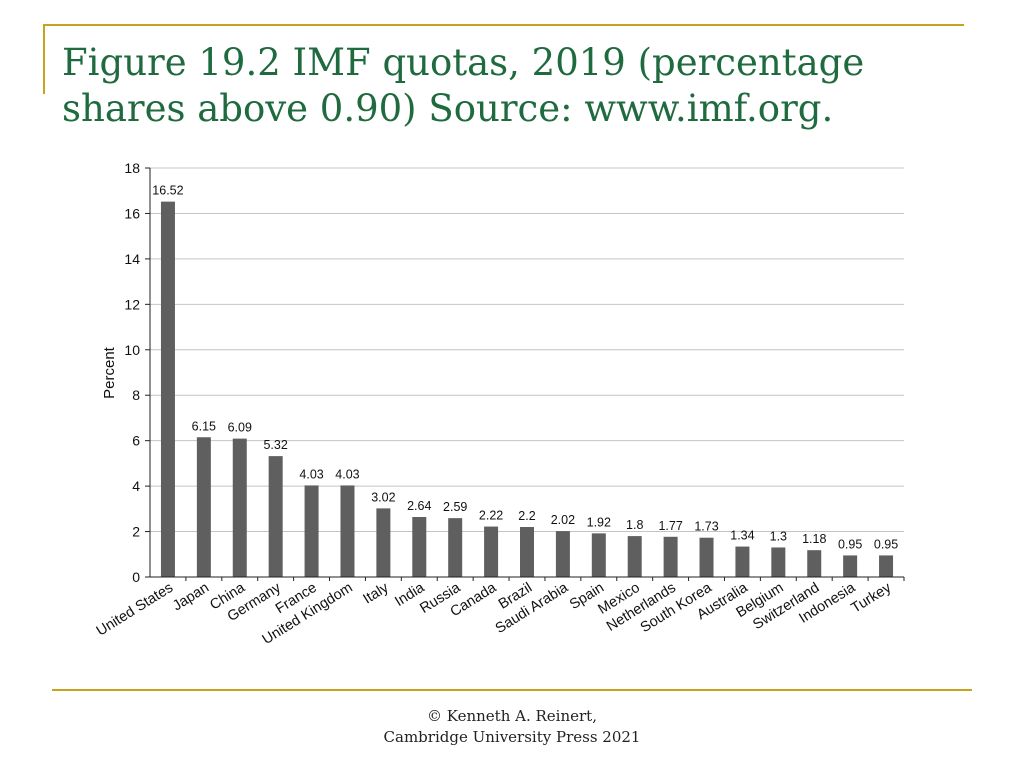 Image resolution: width=1024 pixels, height=768 pixels. Describe the element at coordinates (814, 539) in the screenshot. I see `value-label: 1.18` at that location.